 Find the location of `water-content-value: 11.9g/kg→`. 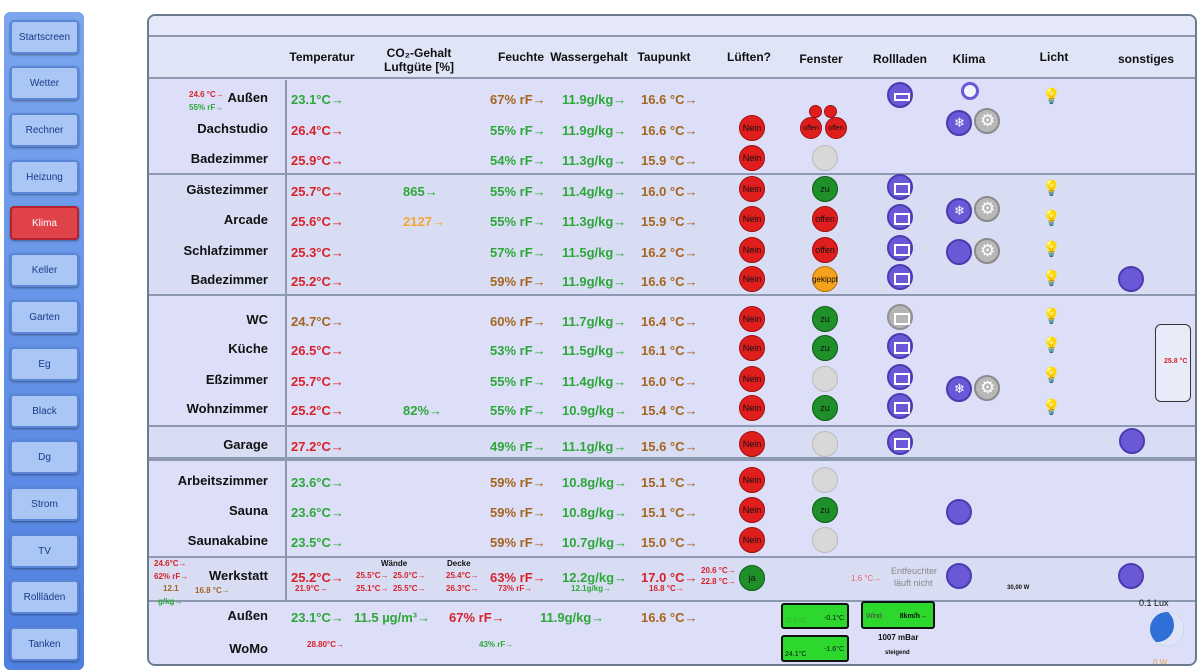

water-content-value: 11.9g/kg→ is located at coordinates (594, 99).